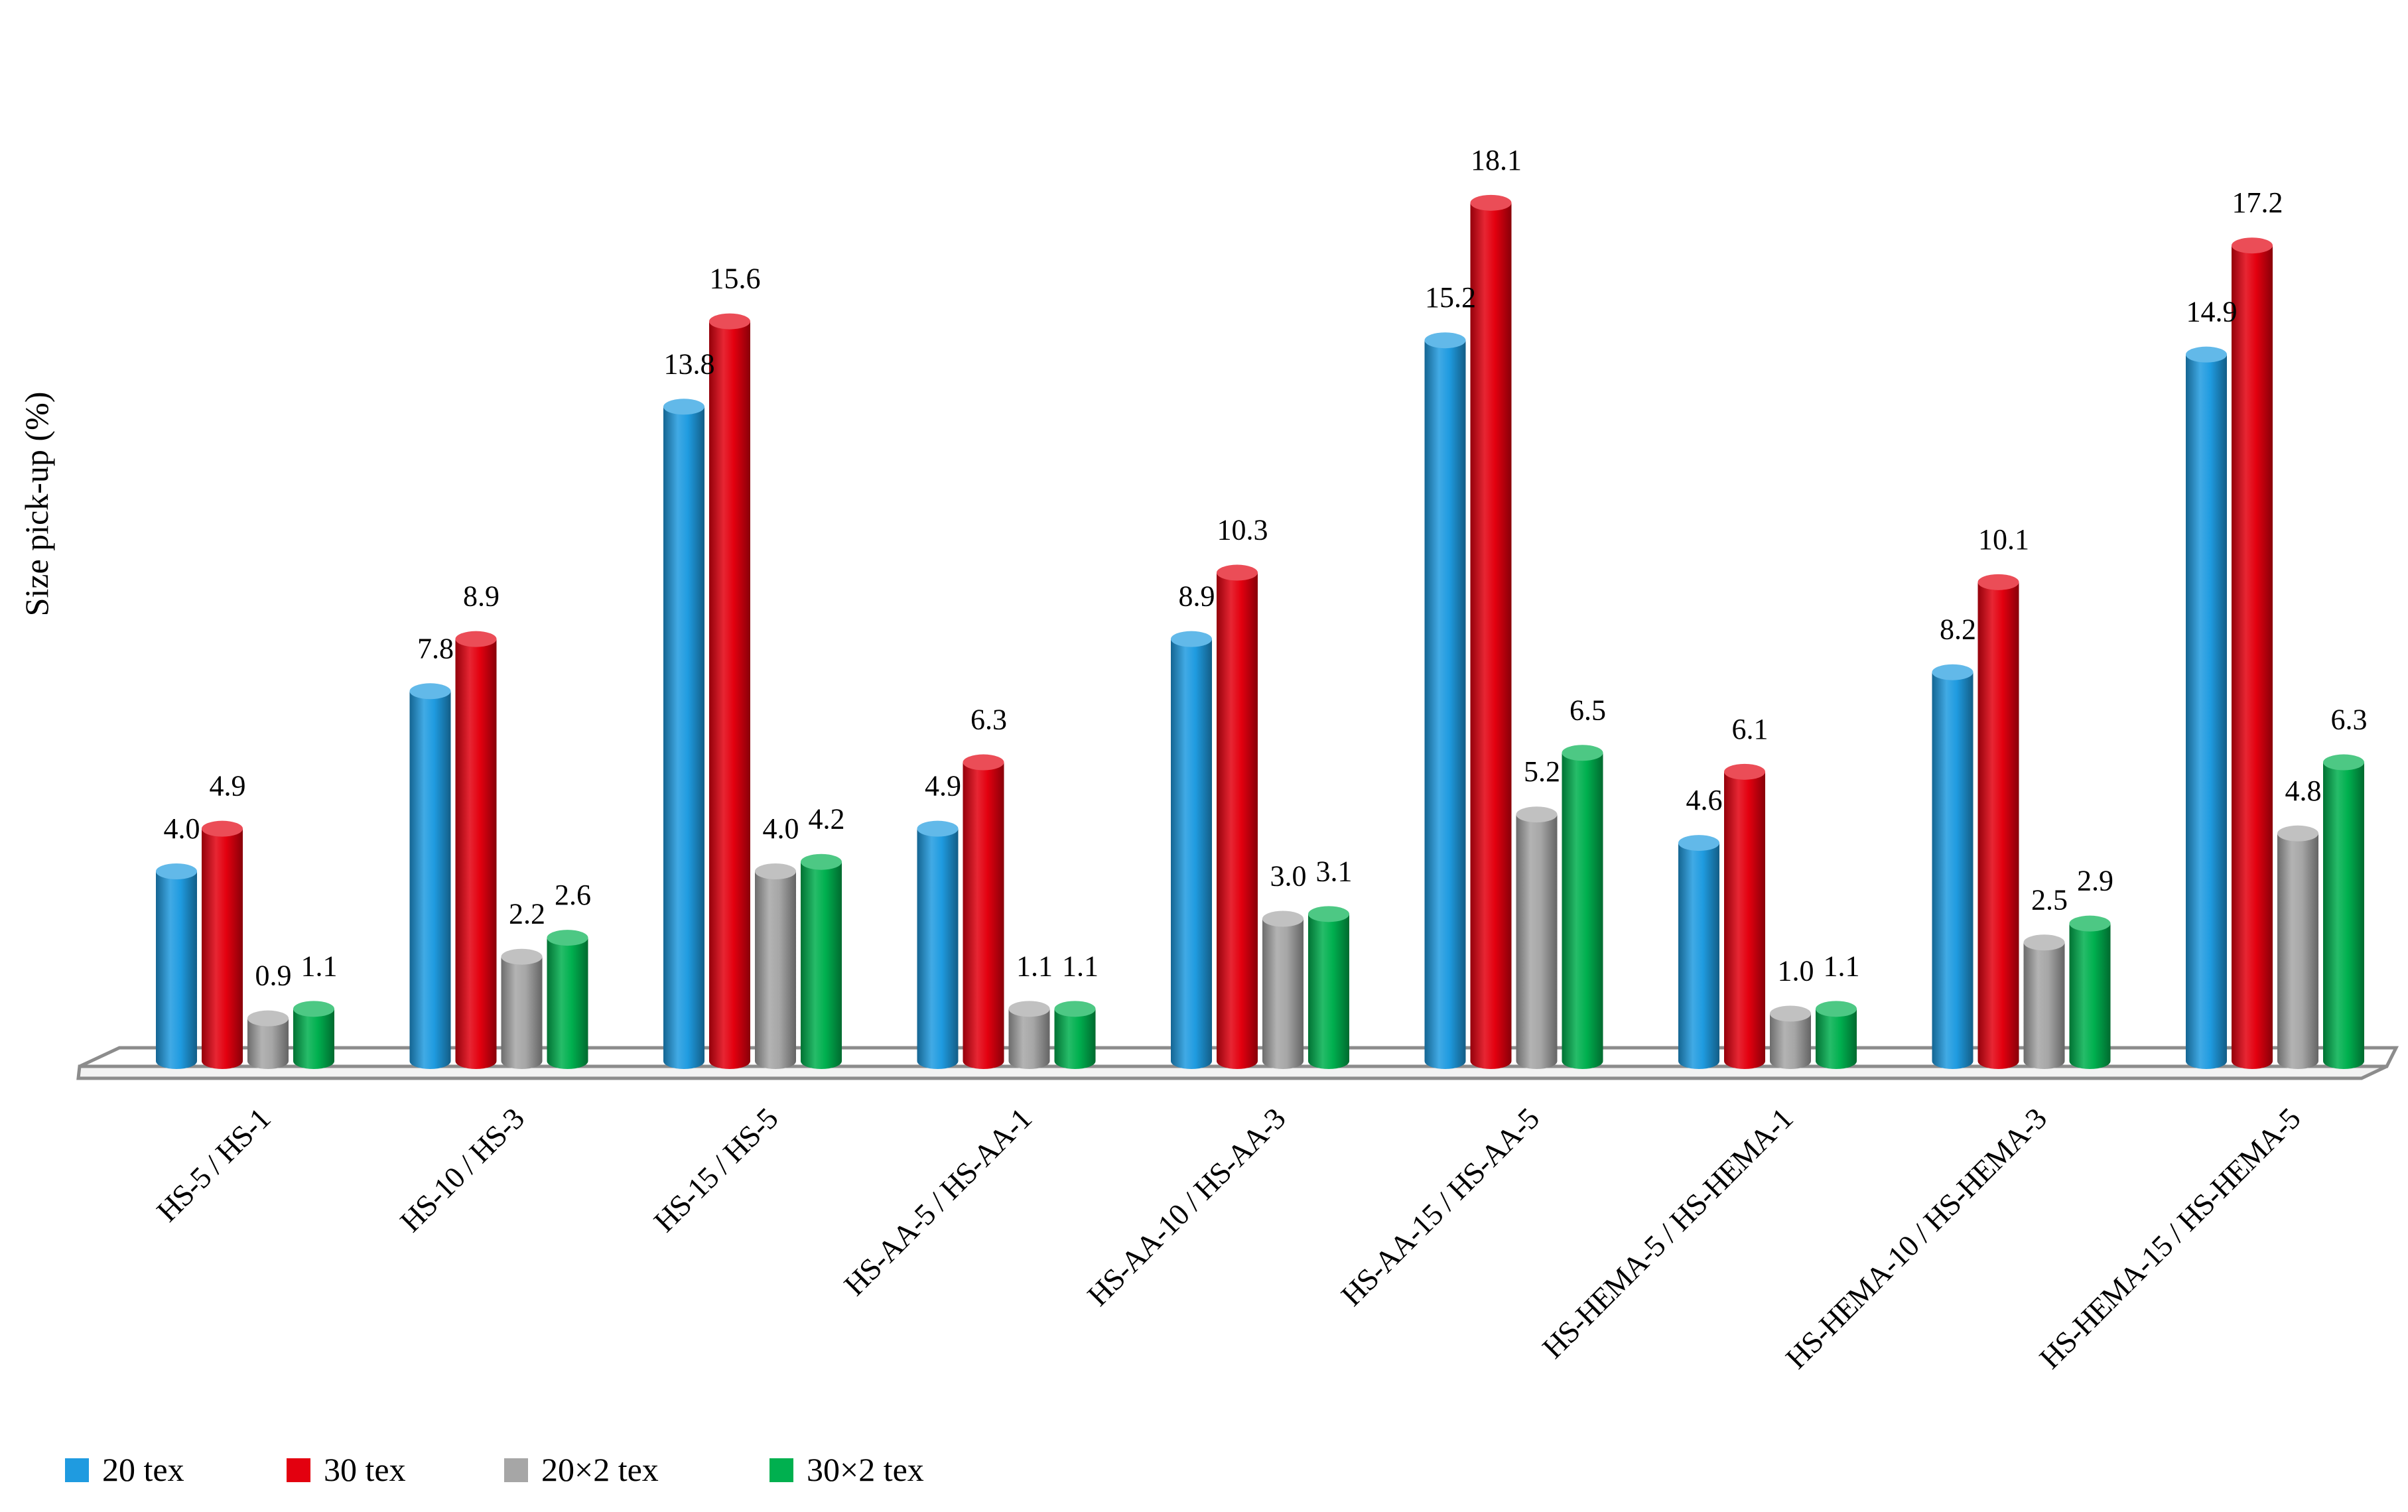  What do you see at coordinates (2170, 1238) in the screenshot?
I see `category-label-8: HS-HEMA-15 / HS-HEMA-5` at bounding box center [2170, 1238].